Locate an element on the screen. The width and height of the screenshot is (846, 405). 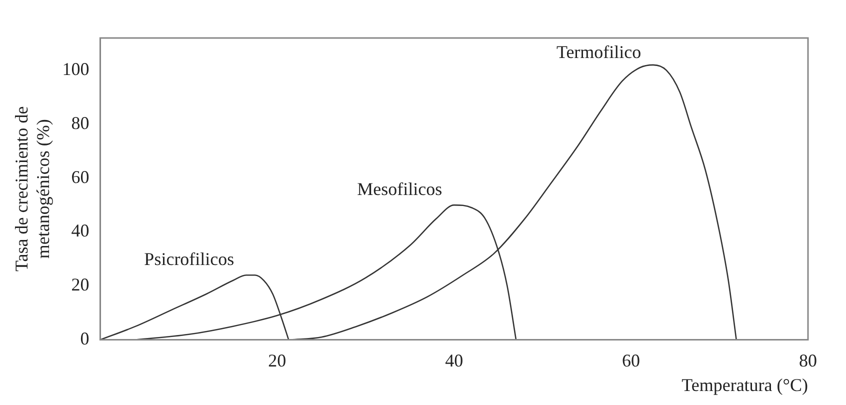
y-tick-label: 80 is located at coordinates (80, 122).